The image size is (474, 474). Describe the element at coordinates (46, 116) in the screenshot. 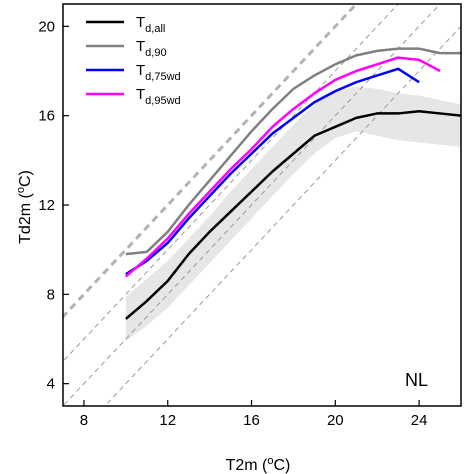

I see `y-tick-label: 16` at that location.